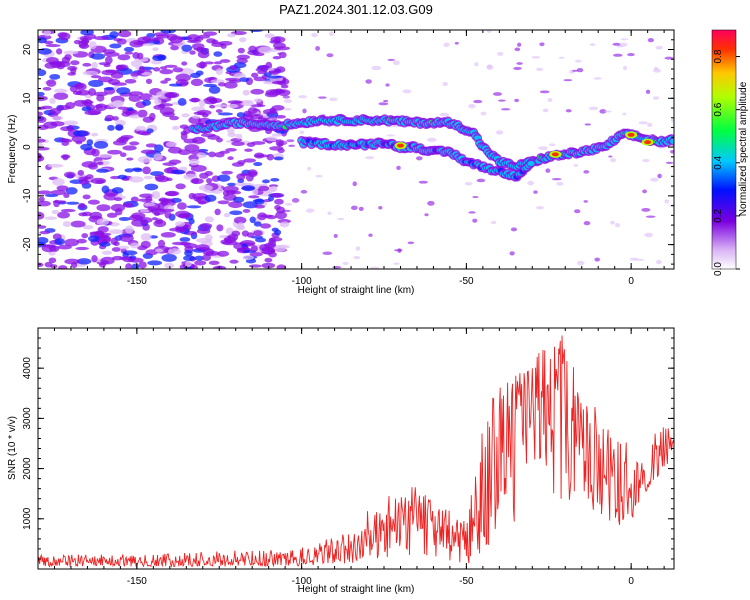 Image resolution: width=750 pixels, height=600 pixels. What do you see at coordinates (718, 162) in the screenshot?
I see `colorbar-tick-label: 0.4` at bounding box center [718, 162].